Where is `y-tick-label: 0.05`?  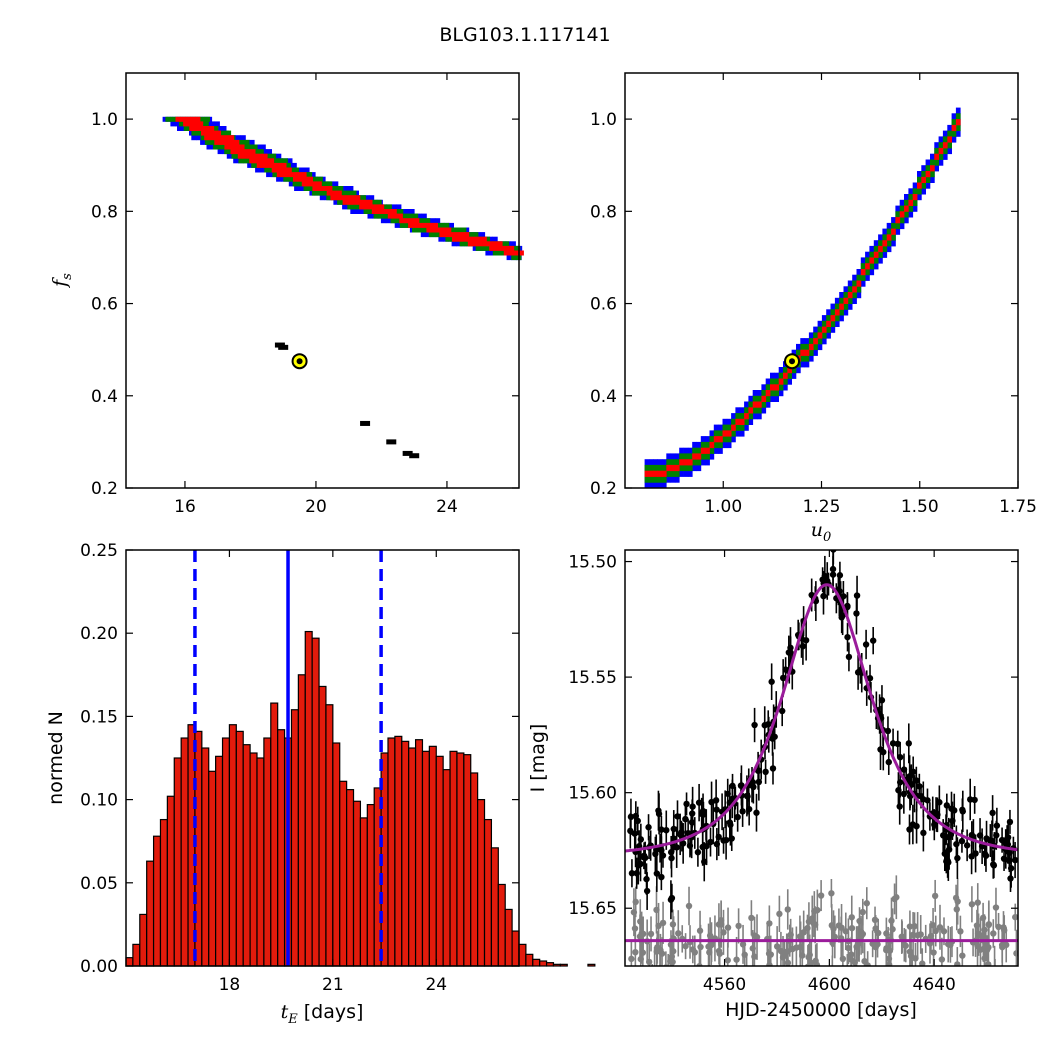 y-tick-label: 0.05 is located at coordinates (99, 884).